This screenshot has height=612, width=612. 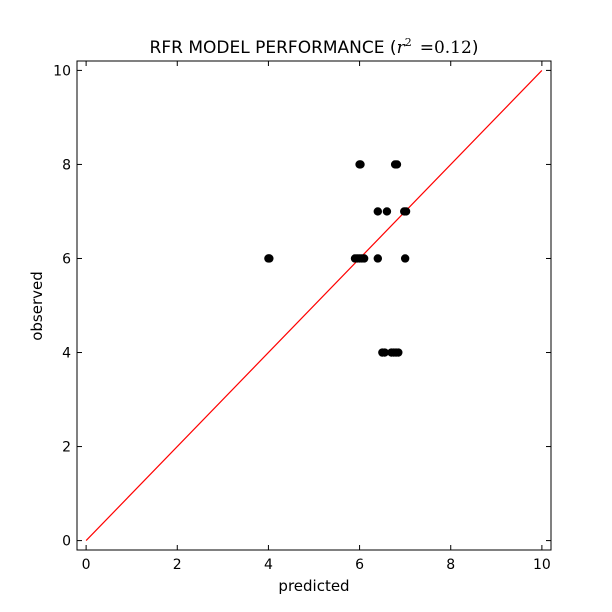 What do you see at coordinates (66, 354) in the screenshot?
I see `y-tick-label: 4` at bounding box center [66, 354].